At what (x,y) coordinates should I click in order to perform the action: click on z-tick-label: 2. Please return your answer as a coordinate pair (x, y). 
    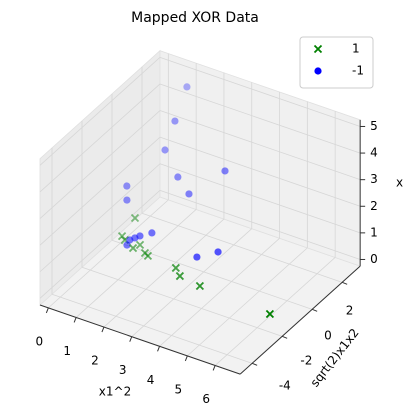
    Looking at the image, I should click on (374, 206).